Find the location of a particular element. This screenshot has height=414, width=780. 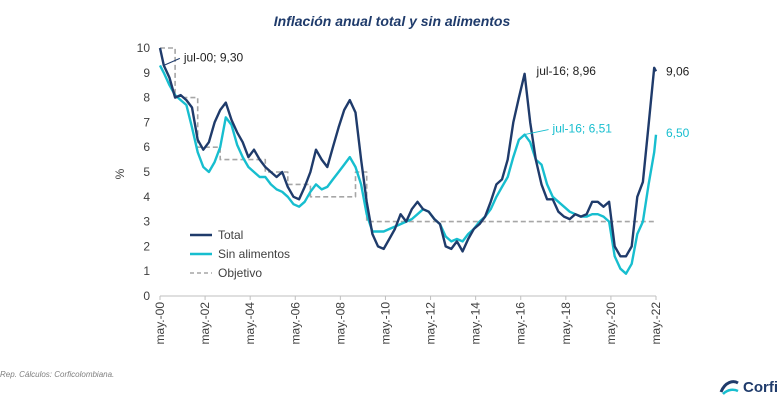

corfi-logo-icon is located at coordinates (729, 387).